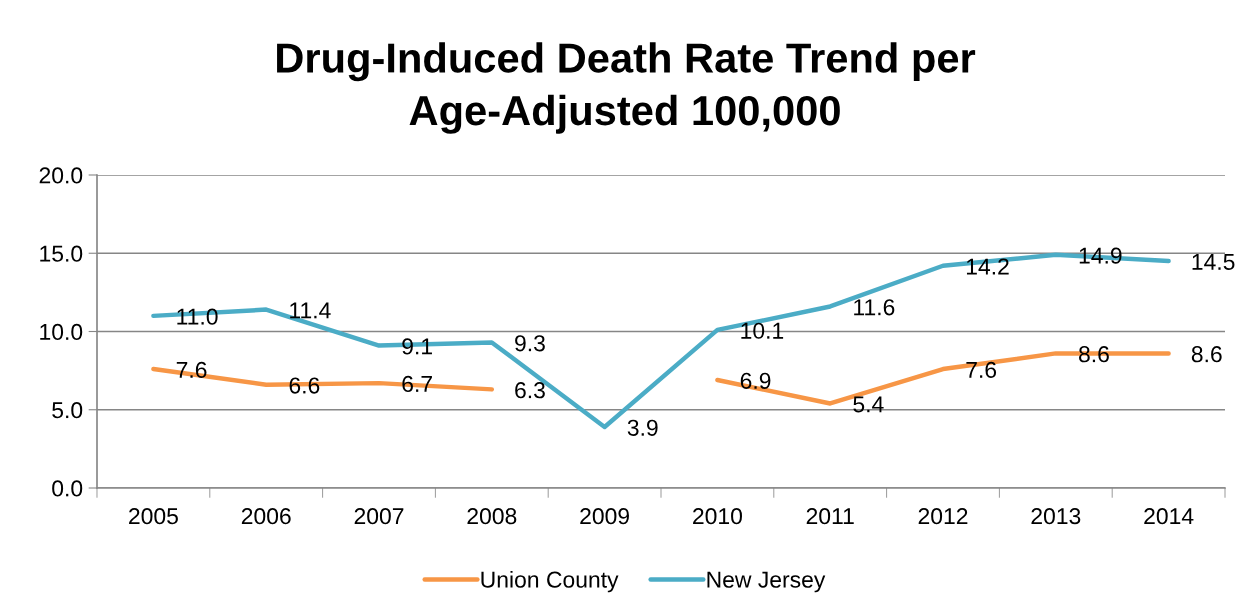  Describe the element at coordinates (755, 380) in the screenshot. I see `data-label: 6.9` at that location.